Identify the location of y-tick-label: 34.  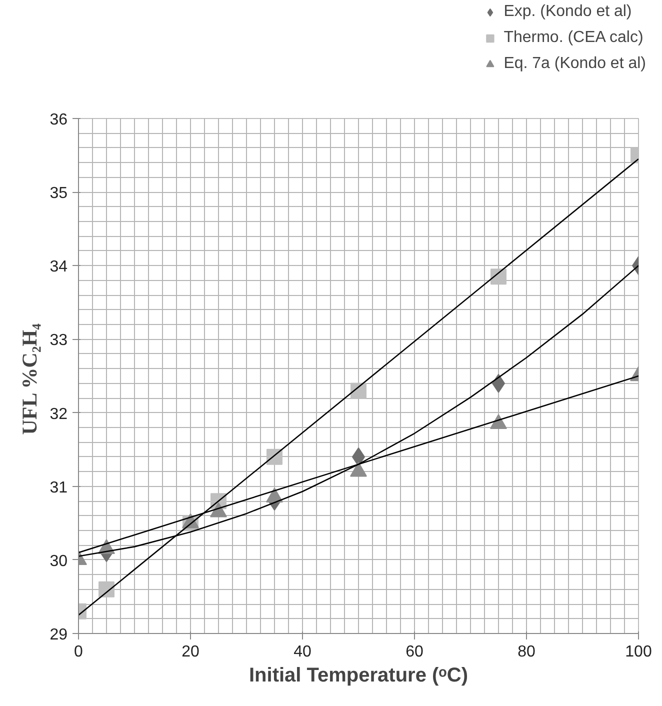
(59, 267).